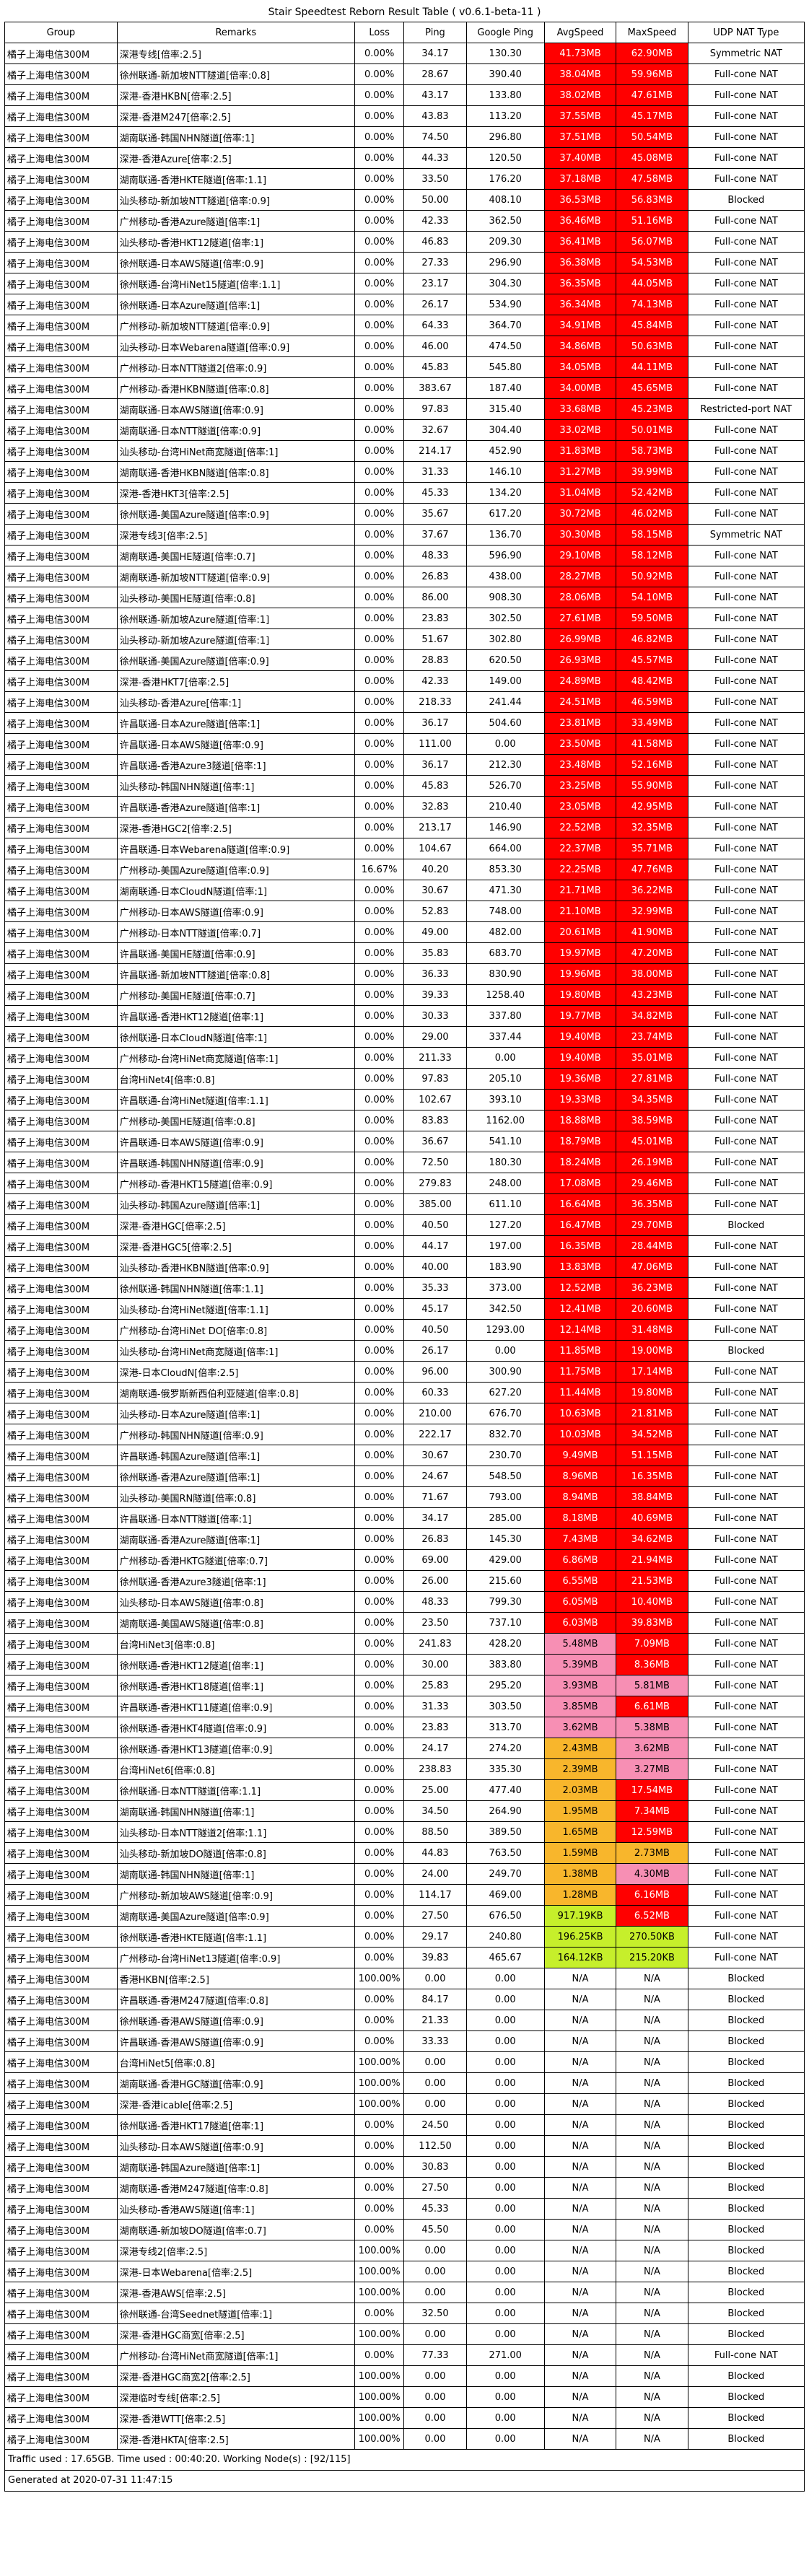 Image resolution: width=809 pixels, height=2576 pixels. What do you see at coordinates (580, 660) in the screenshot?
I see `cell-avgspeed: 26.93MB` at bounding box center [580, 660].